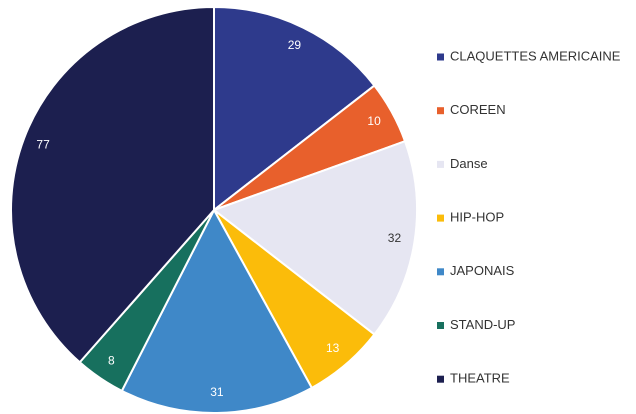 This screenshot has width=636, height=414. Describe the element at coordinates (333, 348) in the screenshot. I see `data-label: 13` at that location.